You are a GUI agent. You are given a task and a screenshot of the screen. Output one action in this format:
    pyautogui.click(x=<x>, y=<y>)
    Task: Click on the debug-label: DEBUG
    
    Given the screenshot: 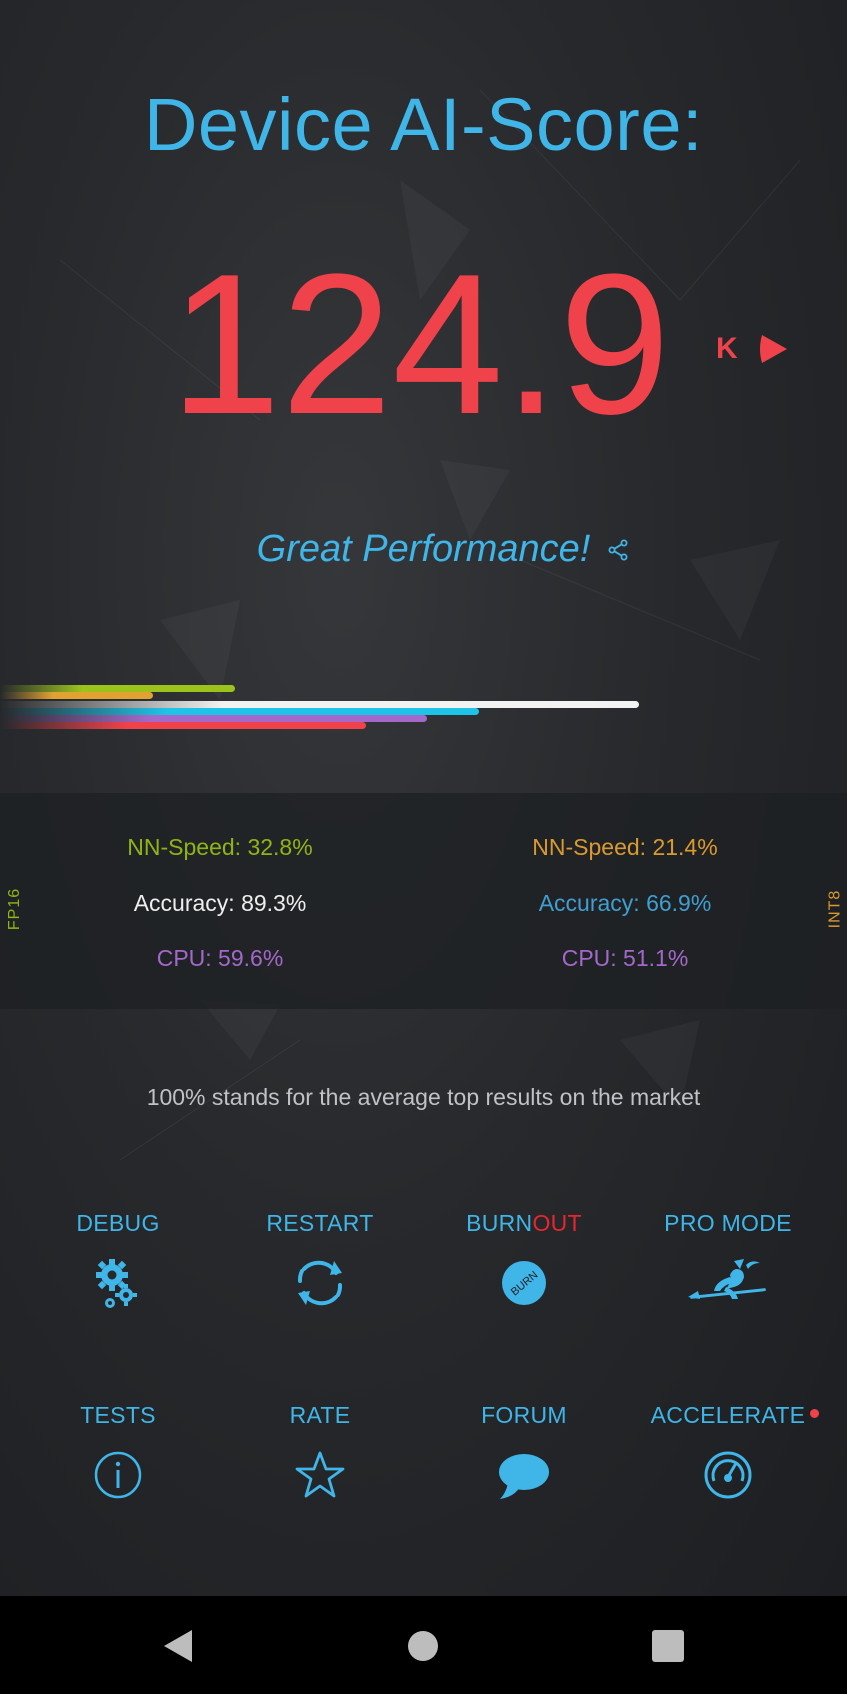 What is the action you would take?
    pyautogui.click(x=118, y=1223)
    